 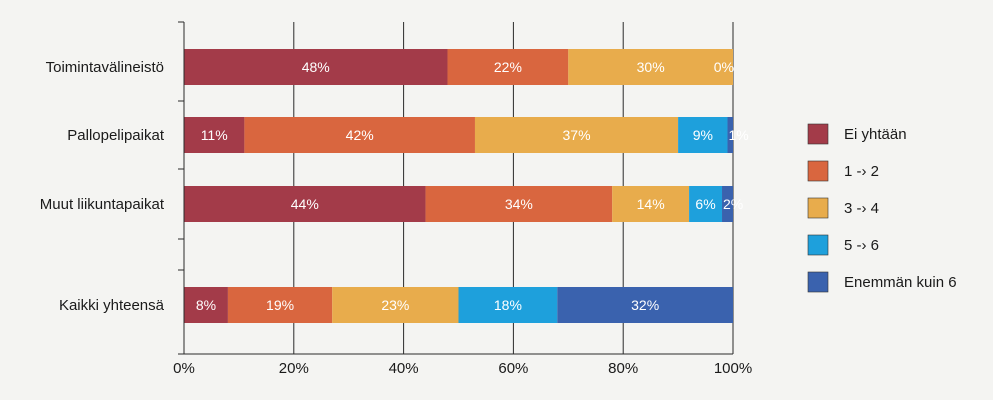 What do you see at coordinates (294, 368) in the screenshot?
I see `x-tick-label-1: 20%` at bounding box center [294, 368].